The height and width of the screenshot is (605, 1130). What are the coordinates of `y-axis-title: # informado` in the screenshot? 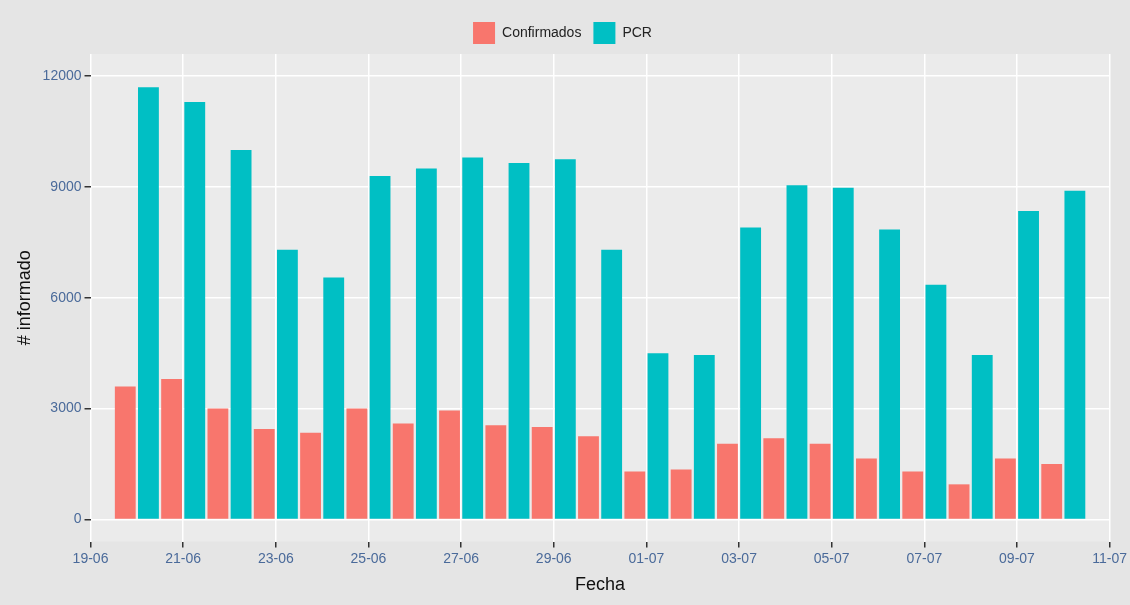 It's located at (23, 298).